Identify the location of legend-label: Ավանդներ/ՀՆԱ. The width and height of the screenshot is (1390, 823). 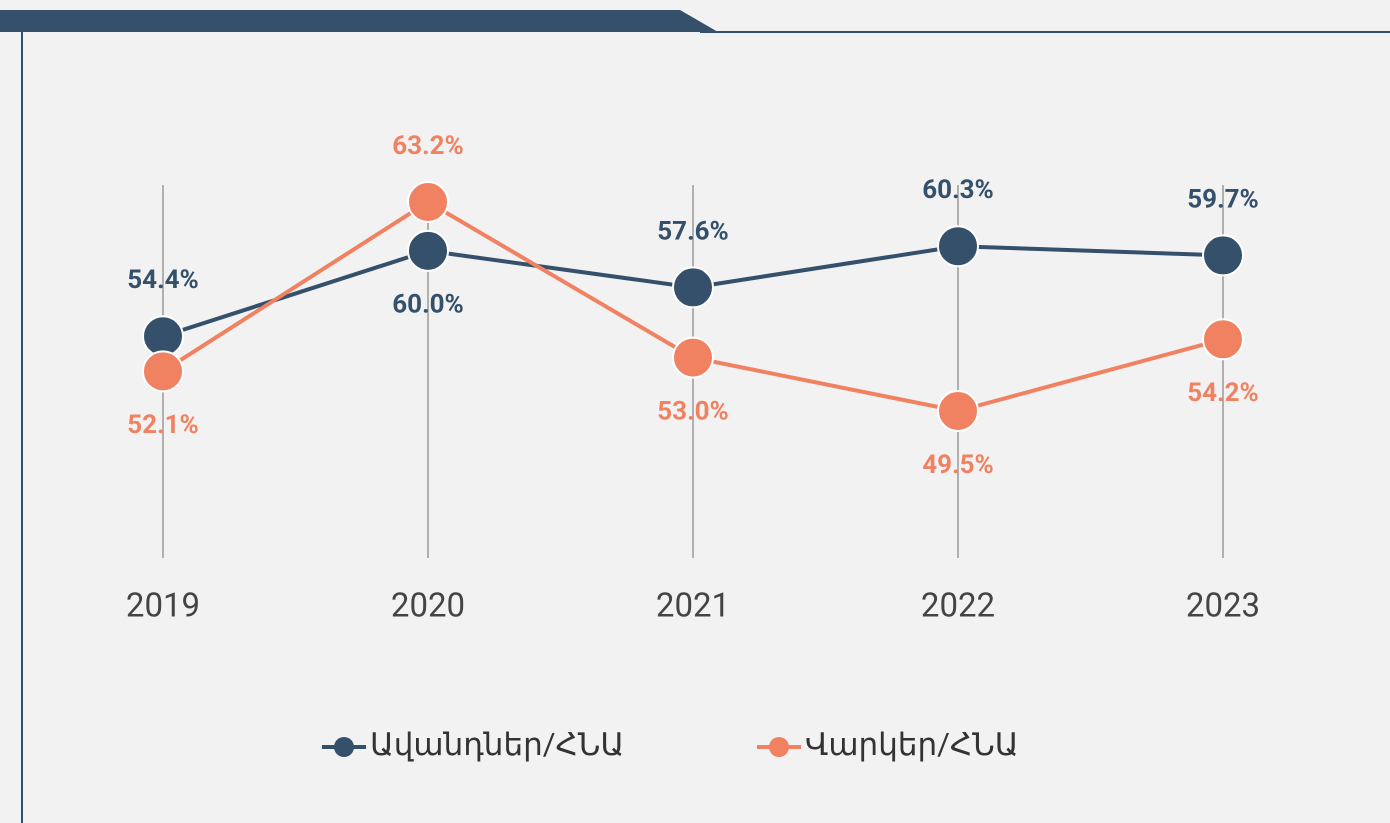
(497, 744).